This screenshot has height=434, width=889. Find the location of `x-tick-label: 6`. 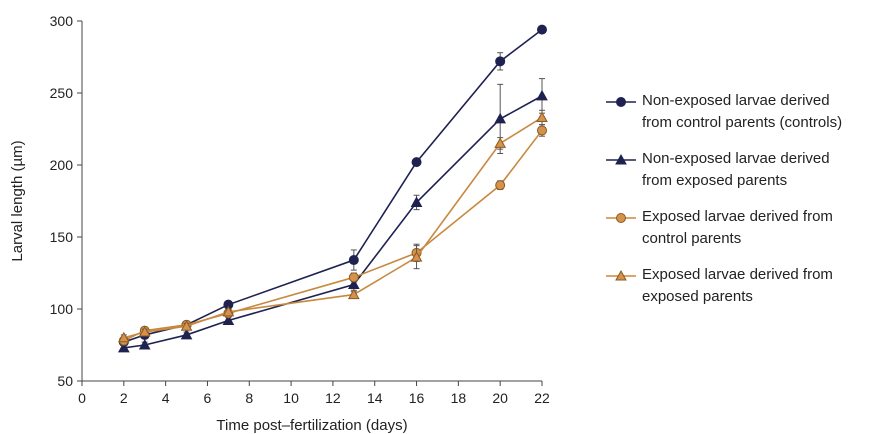

x-tick-label: 6 is located at coordinates (208, 398).